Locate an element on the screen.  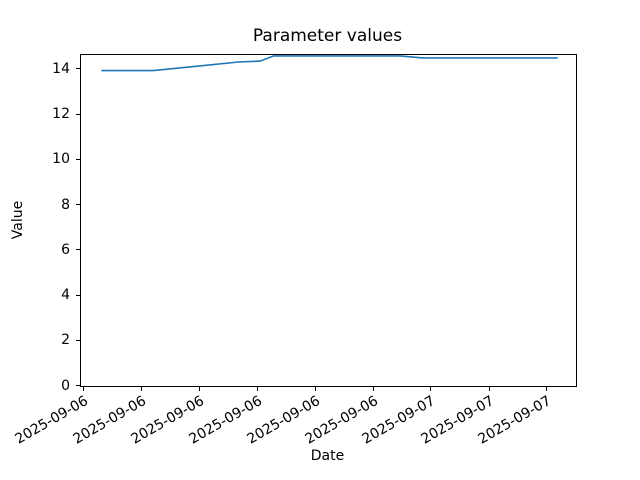
y-tick-label: 10 is located at coordinates (61, 159).